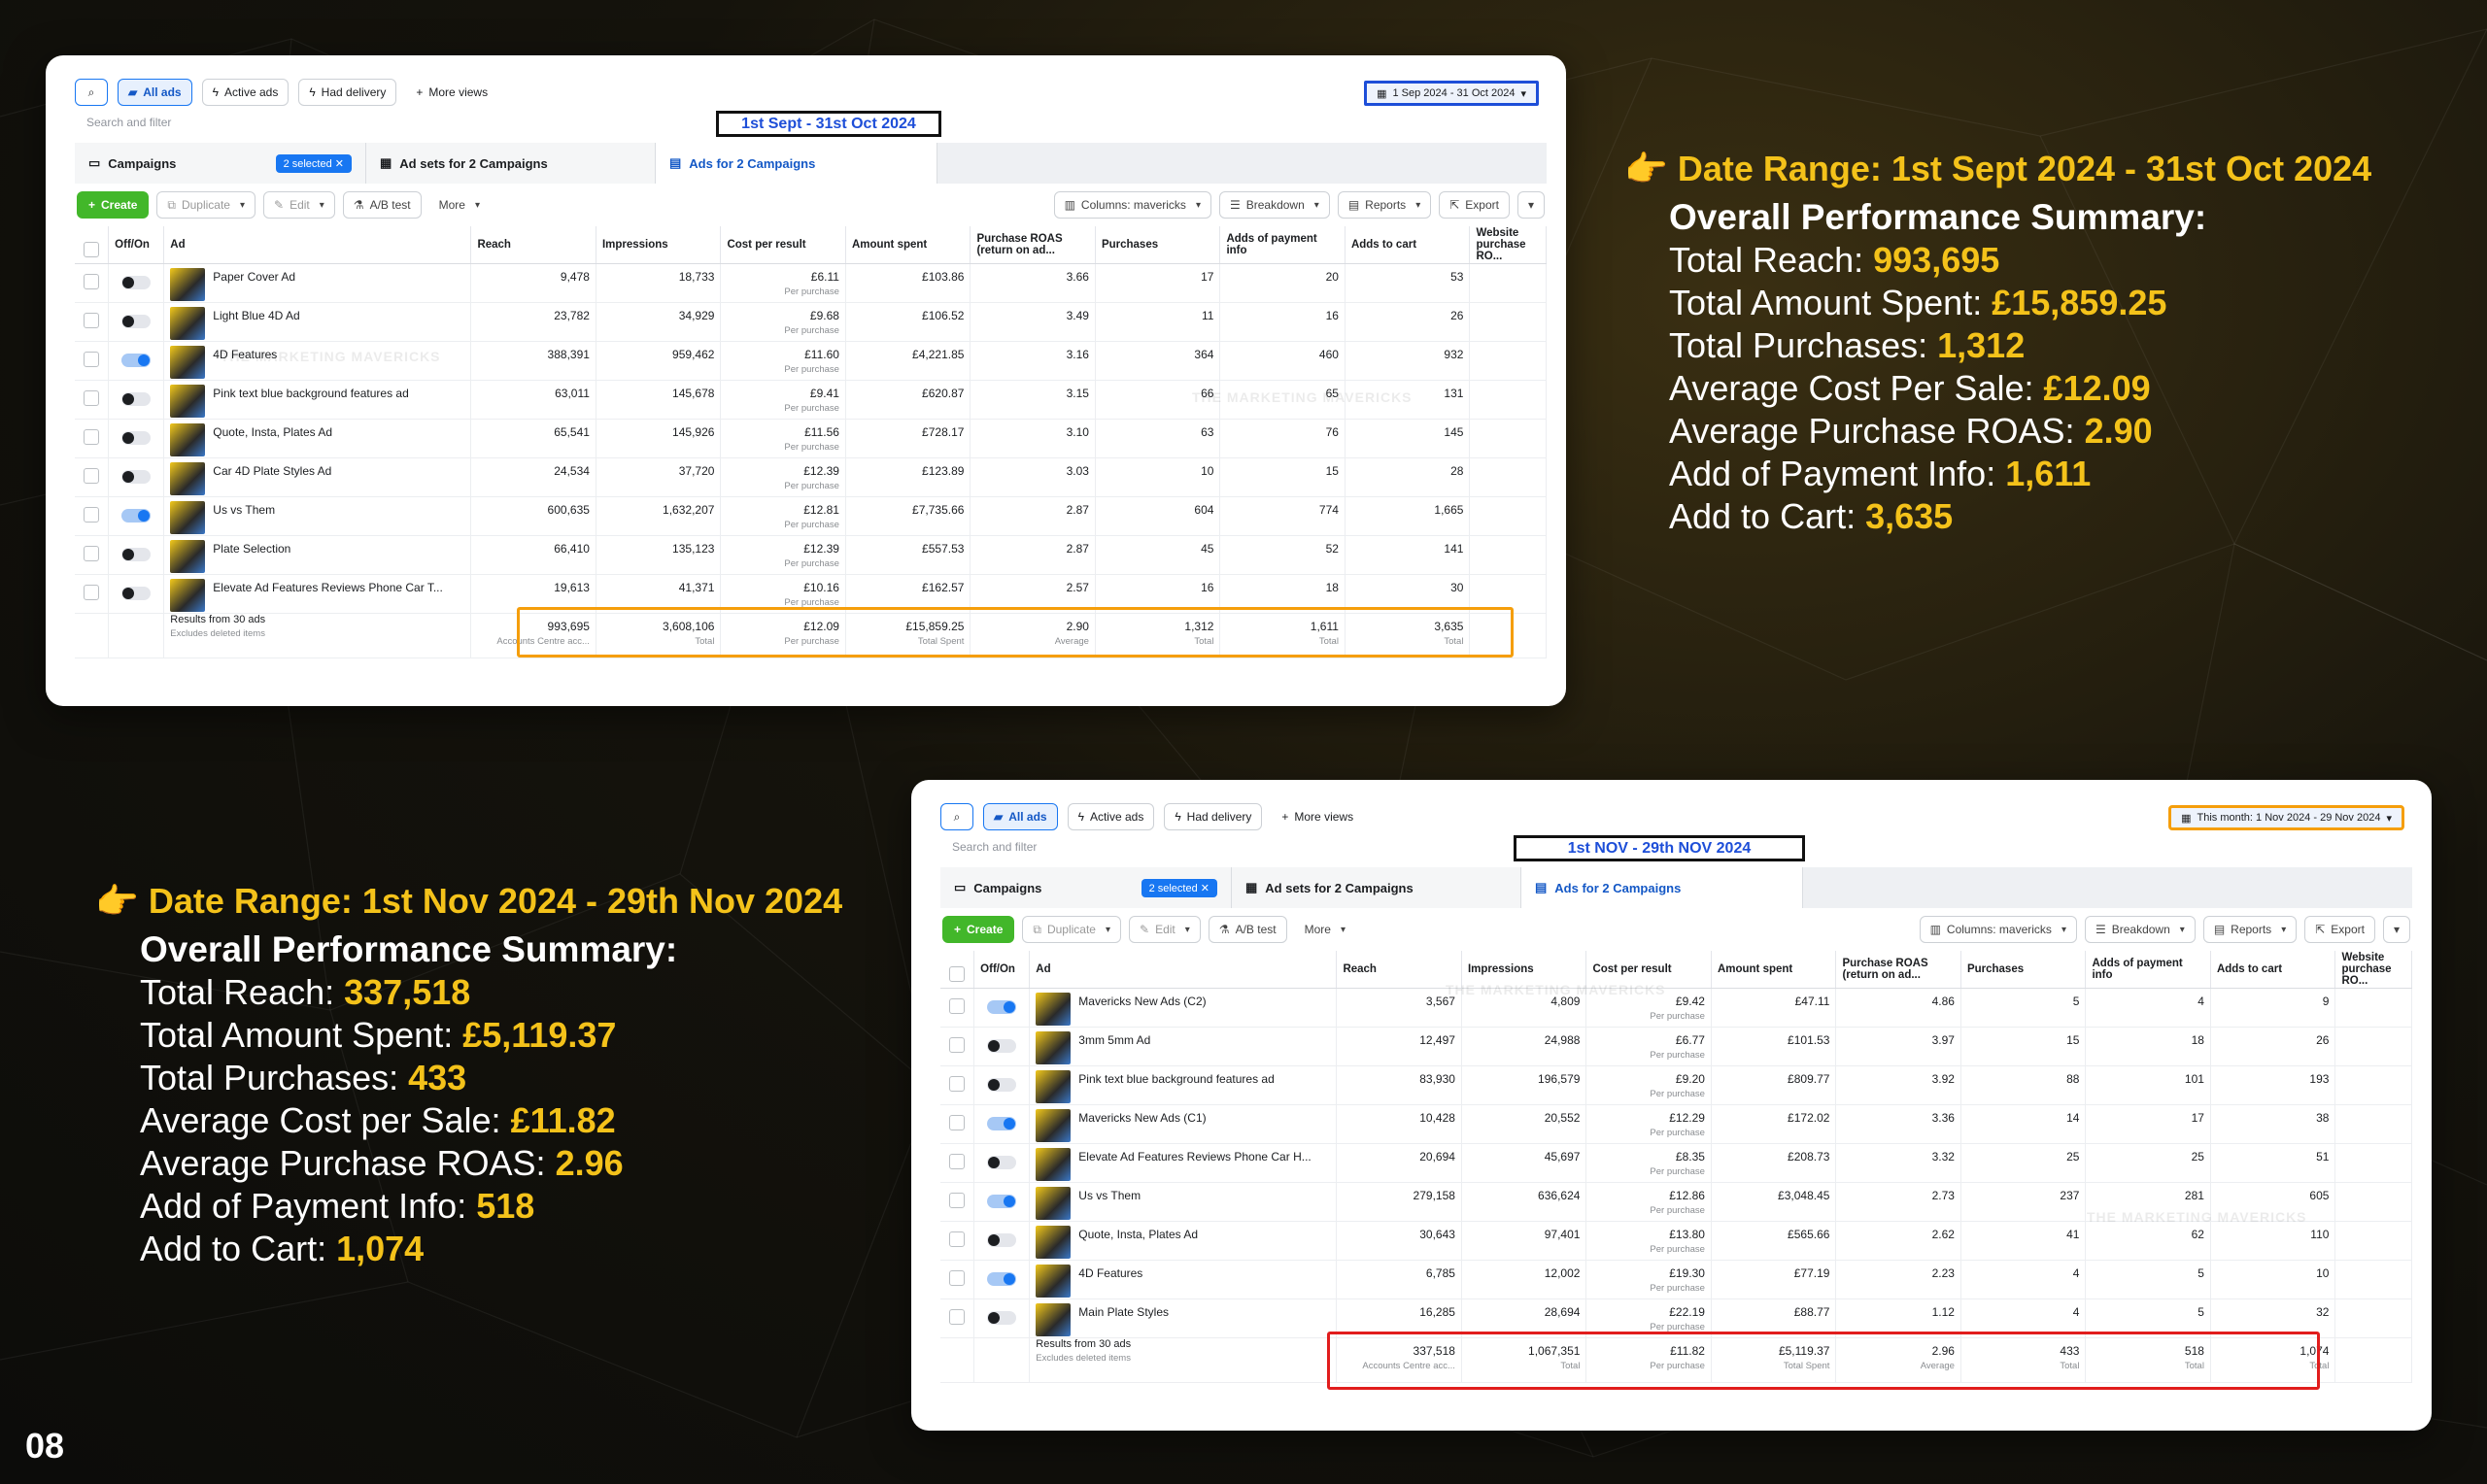 This screenshot has height=1484, width=2487. I want to click on ad-cell: Mavericks New Ads (C1), so click(1183, 1124).